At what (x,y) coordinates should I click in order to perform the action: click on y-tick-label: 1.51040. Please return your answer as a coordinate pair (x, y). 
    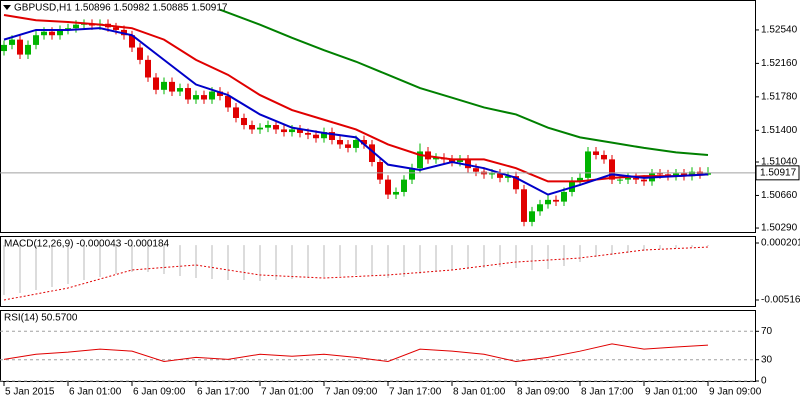
    Looking at the image, I should click on (779, 162).